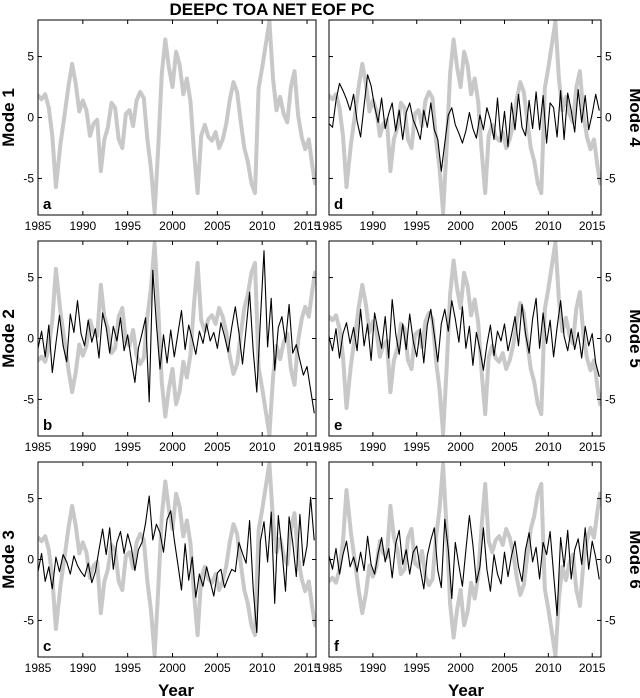 The width and height of the screenshot is (640, 698). I want to click on panel-letter-b: b, so click(47, 425).